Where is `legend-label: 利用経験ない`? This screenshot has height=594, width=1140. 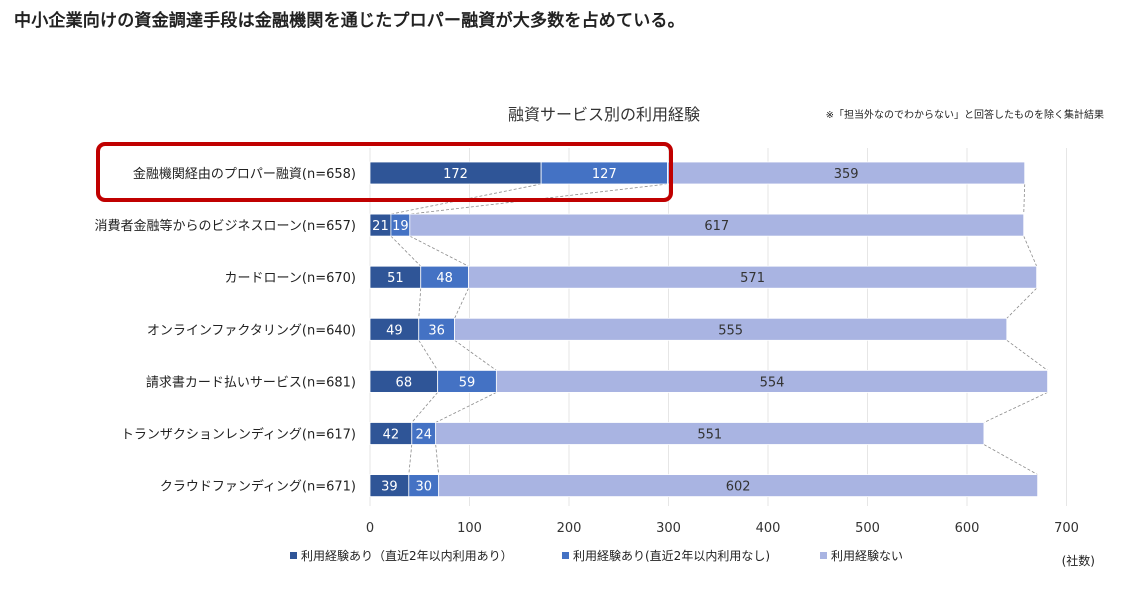
legend-label: 利用経験ない is located at coordinates (867, 555).